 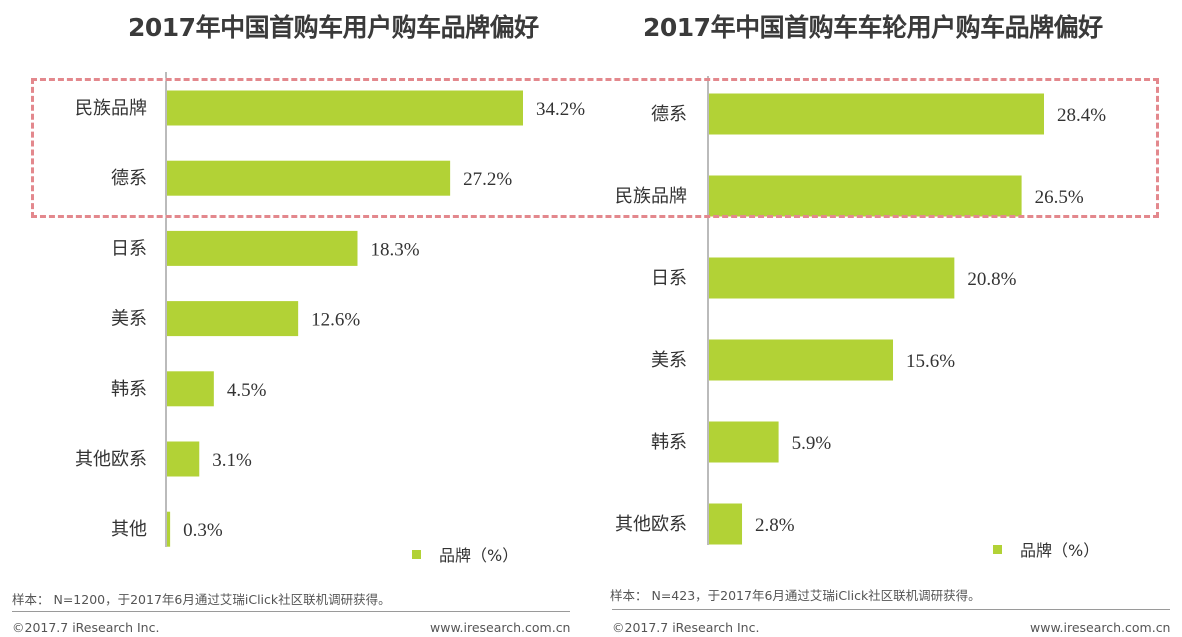 What do you see at coordinates (333, 27) in the screenshot?
I see `left-chart-title: 2017年中国首购车用户购车品牌偏好` at bounding box center [333, 27].